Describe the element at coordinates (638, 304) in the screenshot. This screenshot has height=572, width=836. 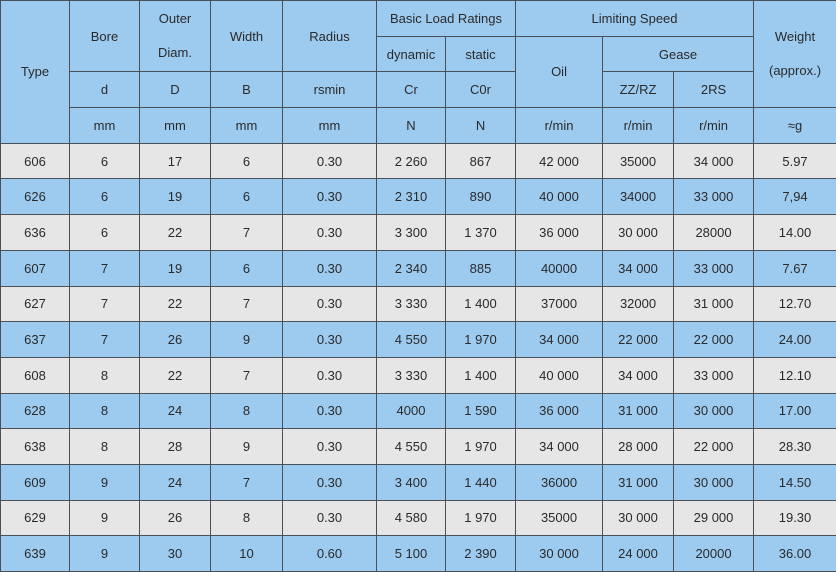
I see `table-cell: 32000` at that location.